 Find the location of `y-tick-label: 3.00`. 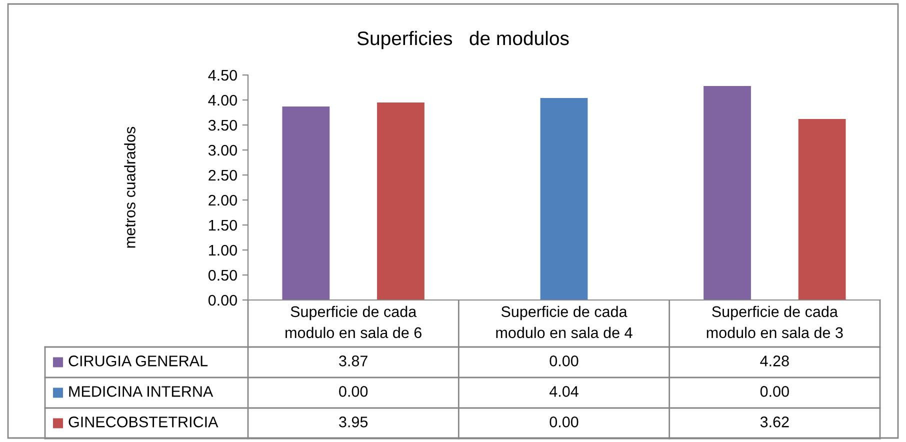

y-tick-label: 3.00 is located at coordinates (222, 150).